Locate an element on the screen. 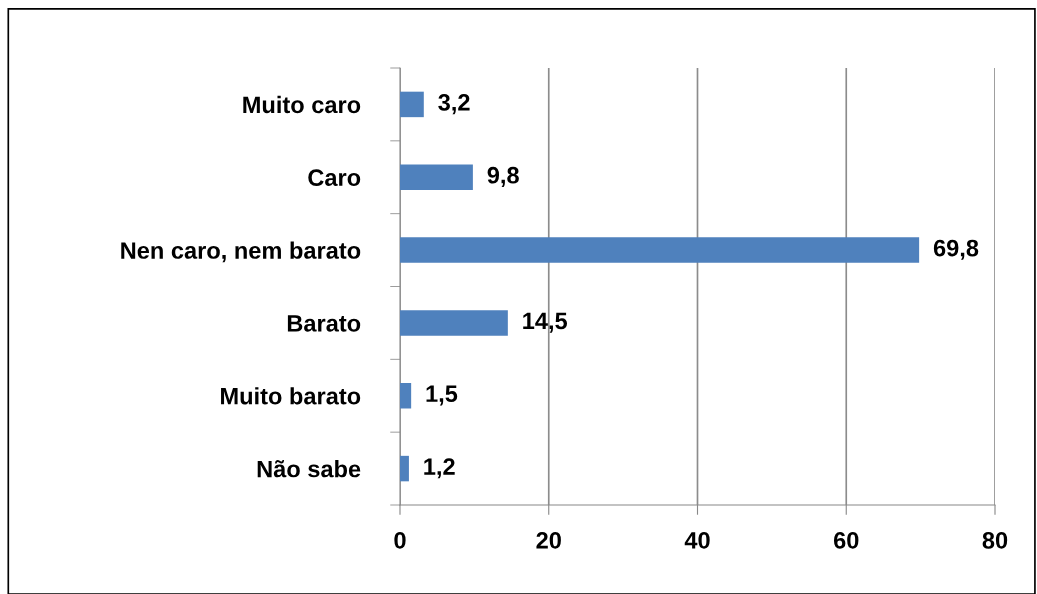  data-label: 69,8 is located at coordinates (956, 249).